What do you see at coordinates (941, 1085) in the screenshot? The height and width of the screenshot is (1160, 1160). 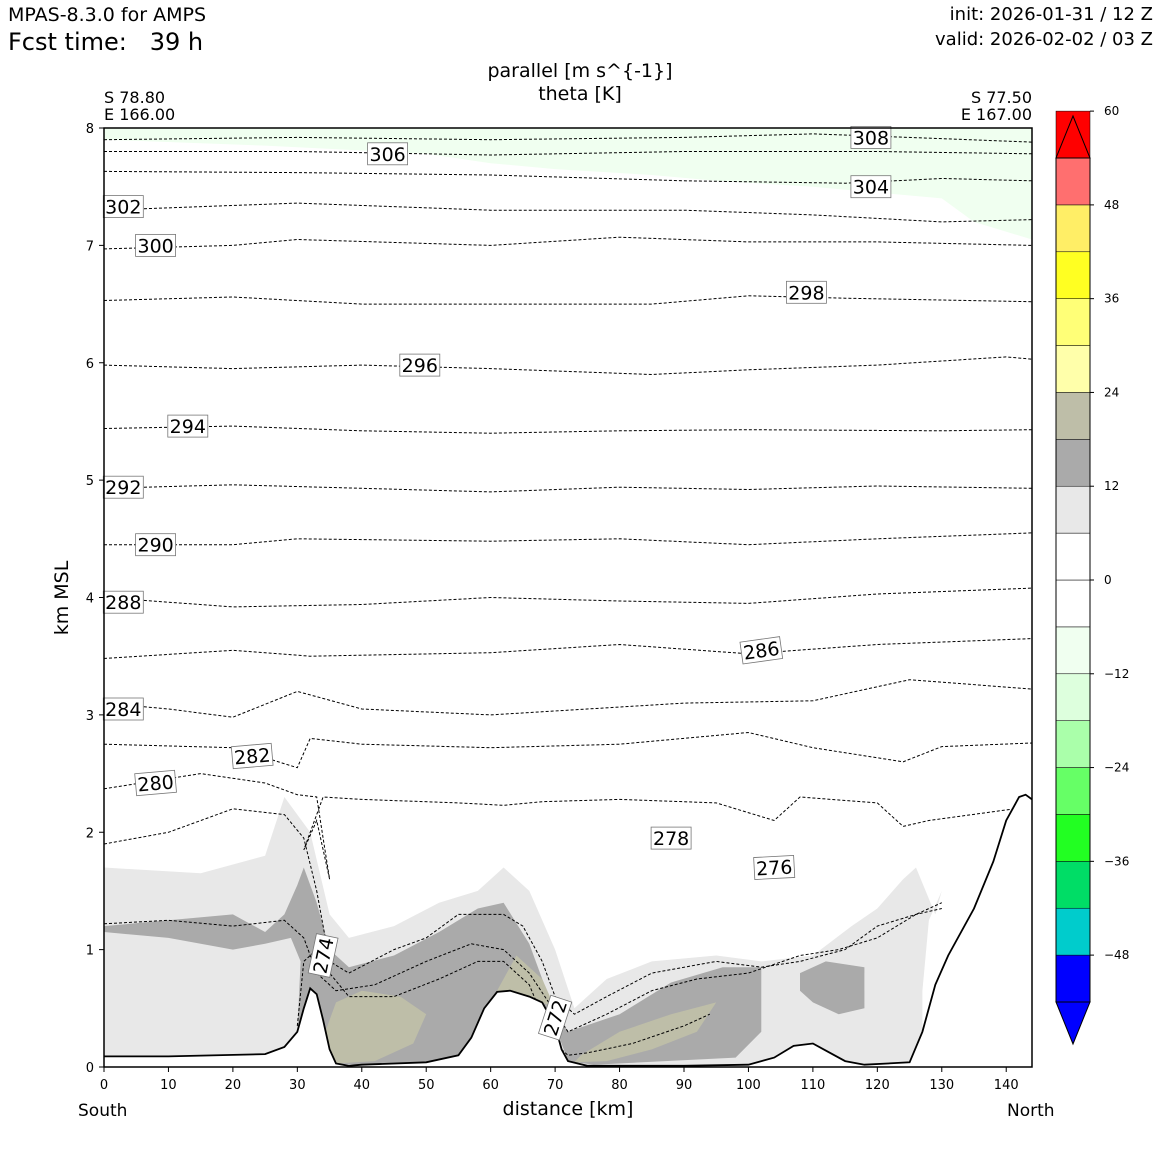 I see `x-tick-label-130: 130` at bounding box center [941, 1085].